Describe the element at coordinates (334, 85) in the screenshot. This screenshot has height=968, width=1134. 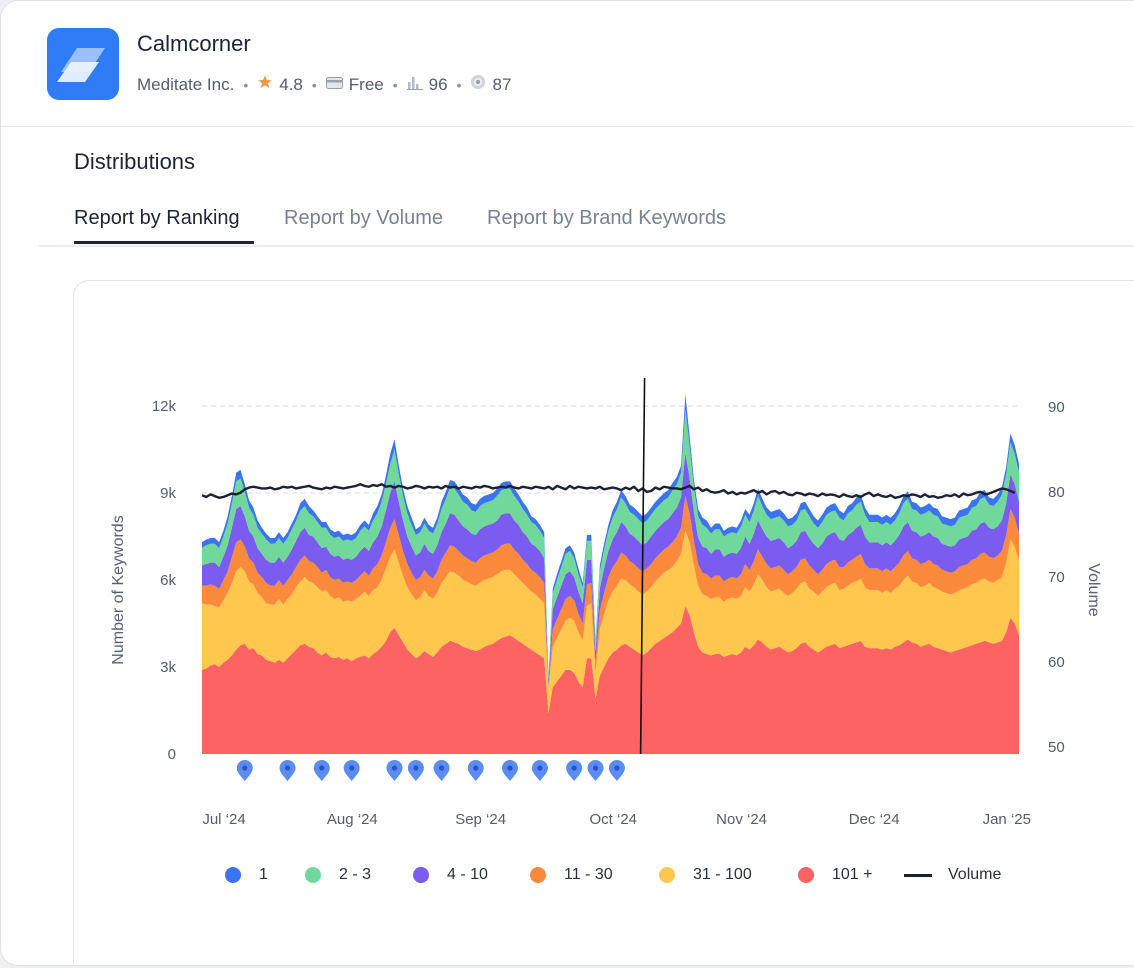
I see `price-tag-icon` at that location.